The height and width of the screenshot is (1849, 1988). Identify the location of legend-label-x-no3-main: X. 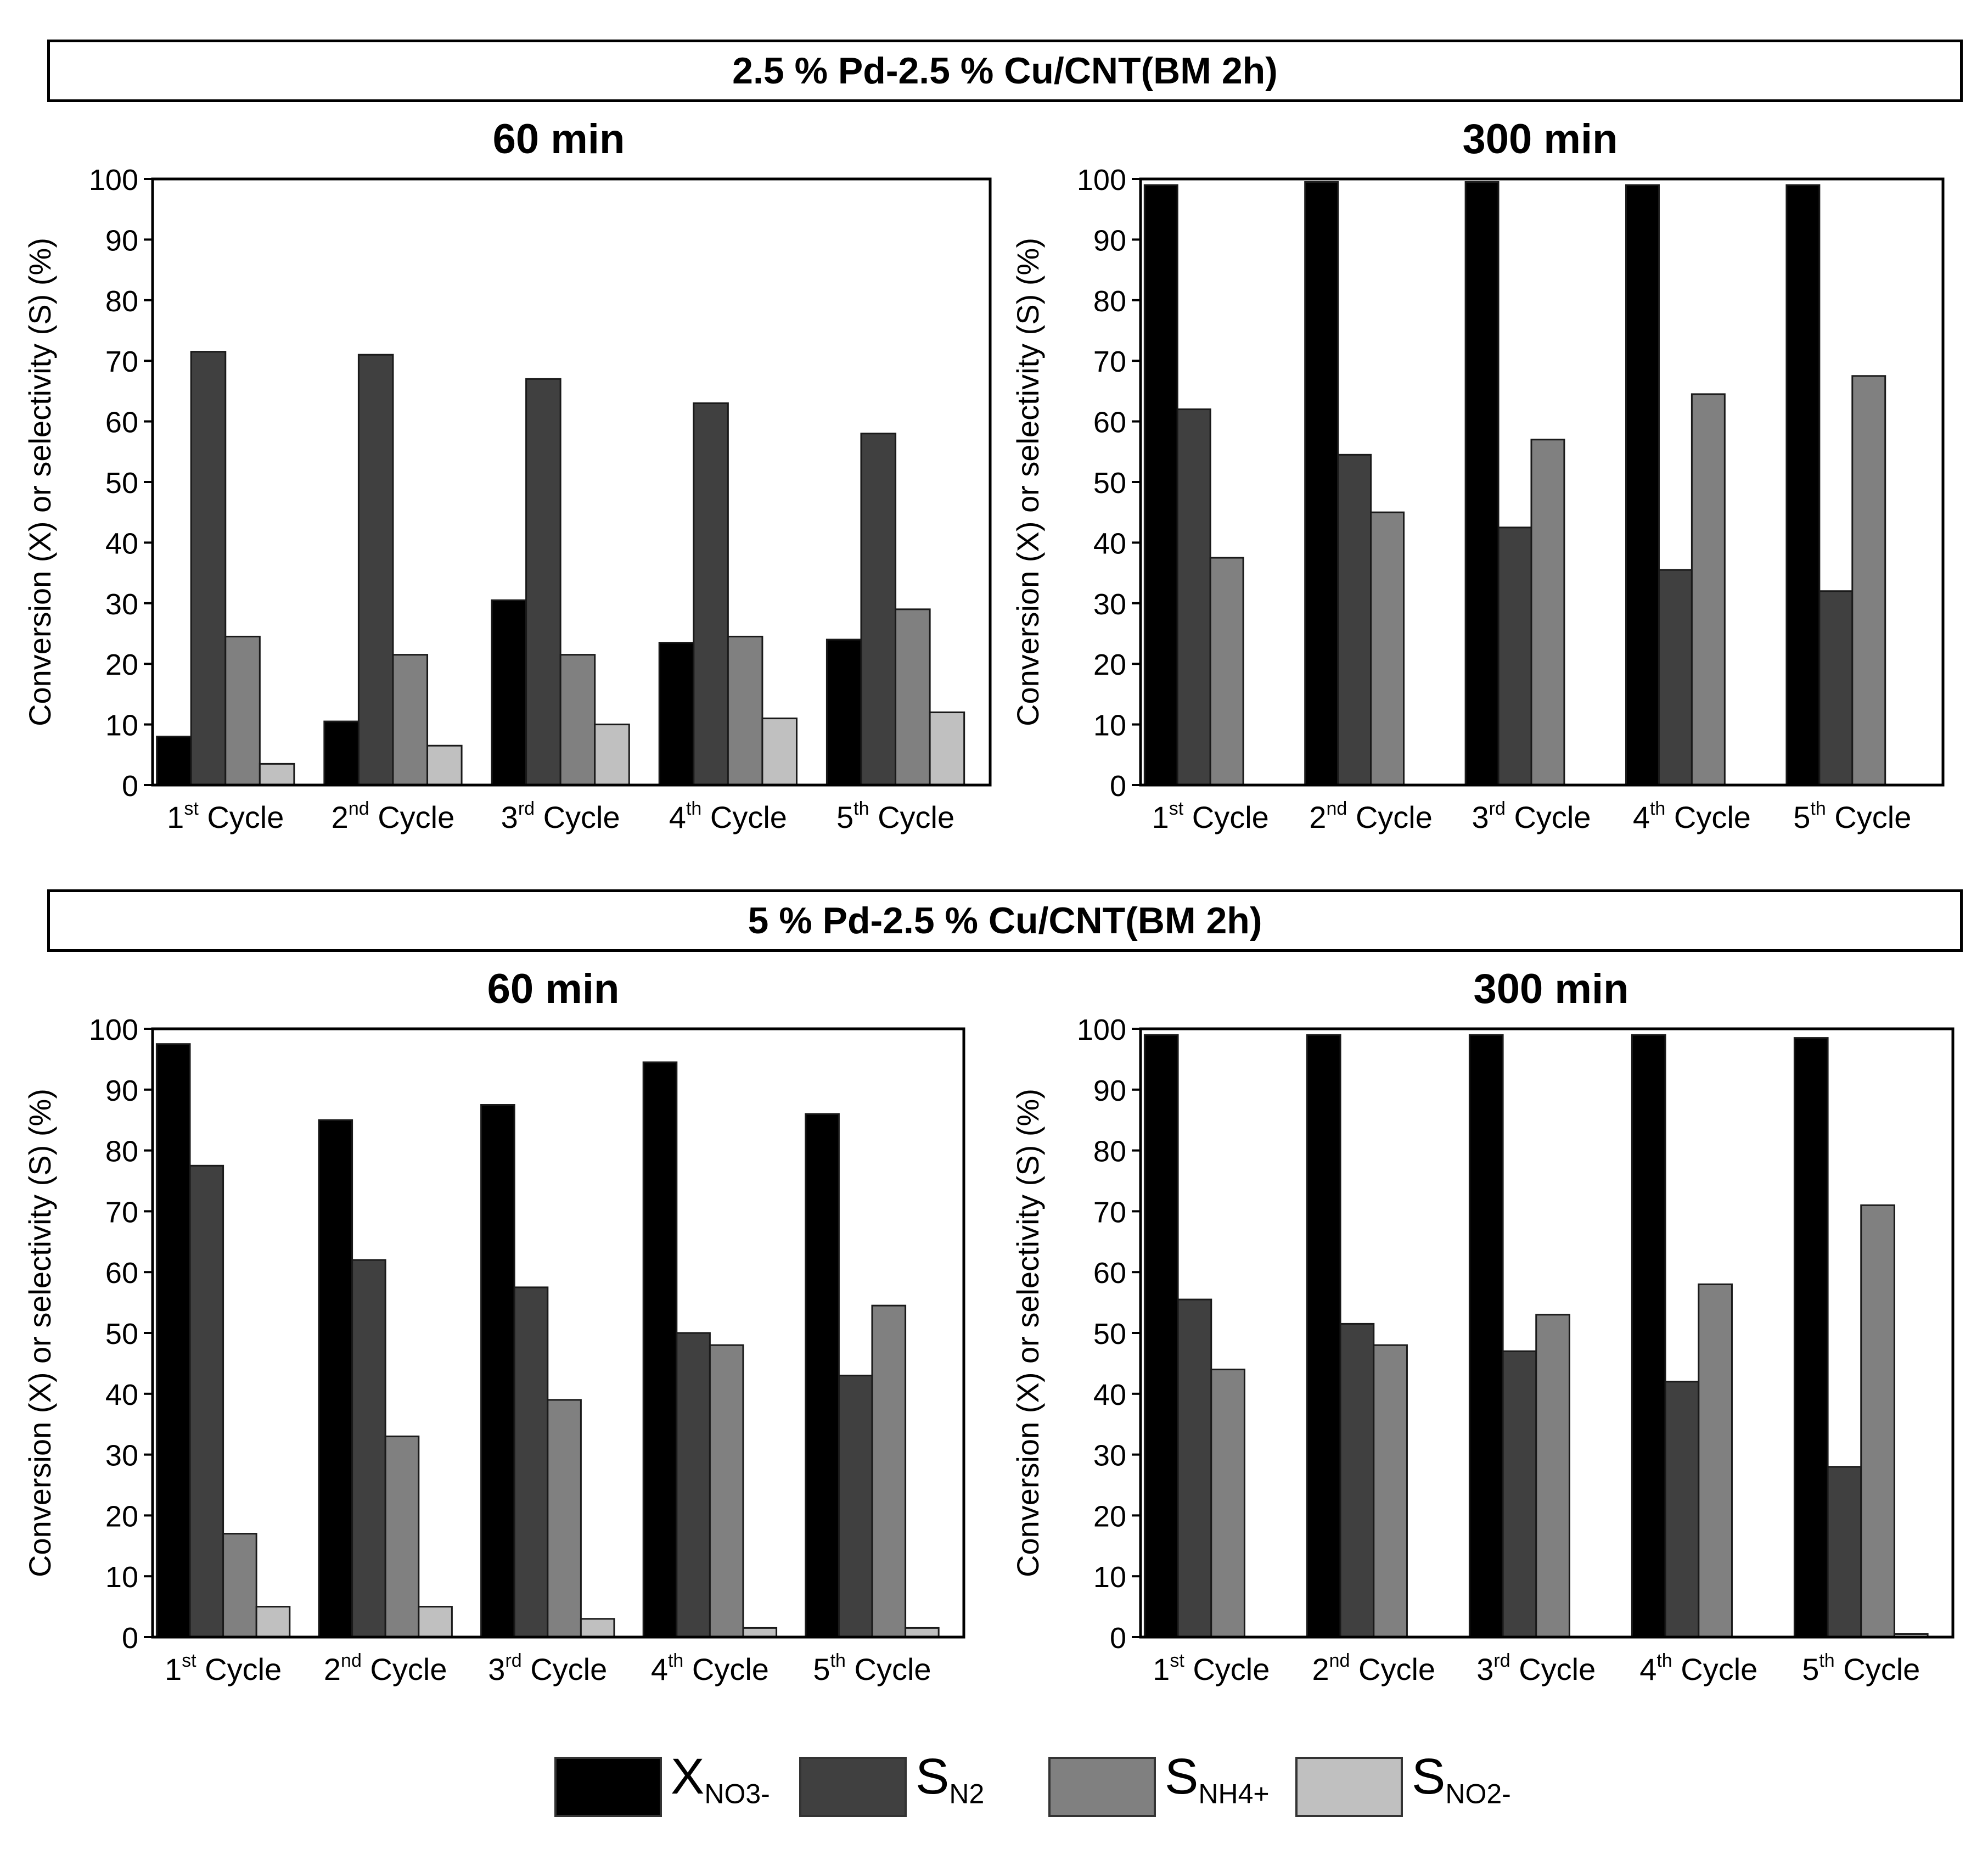
(688, 1777).